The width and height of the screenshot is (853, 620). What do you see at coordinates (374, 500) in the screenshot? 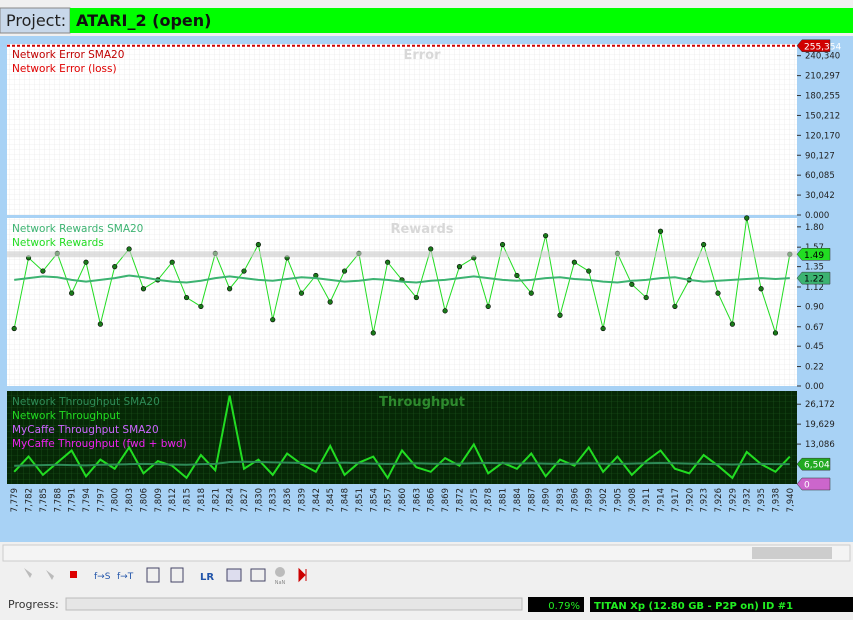
I see `x-tick-label: 7,854` at bounding box center [374, 500].